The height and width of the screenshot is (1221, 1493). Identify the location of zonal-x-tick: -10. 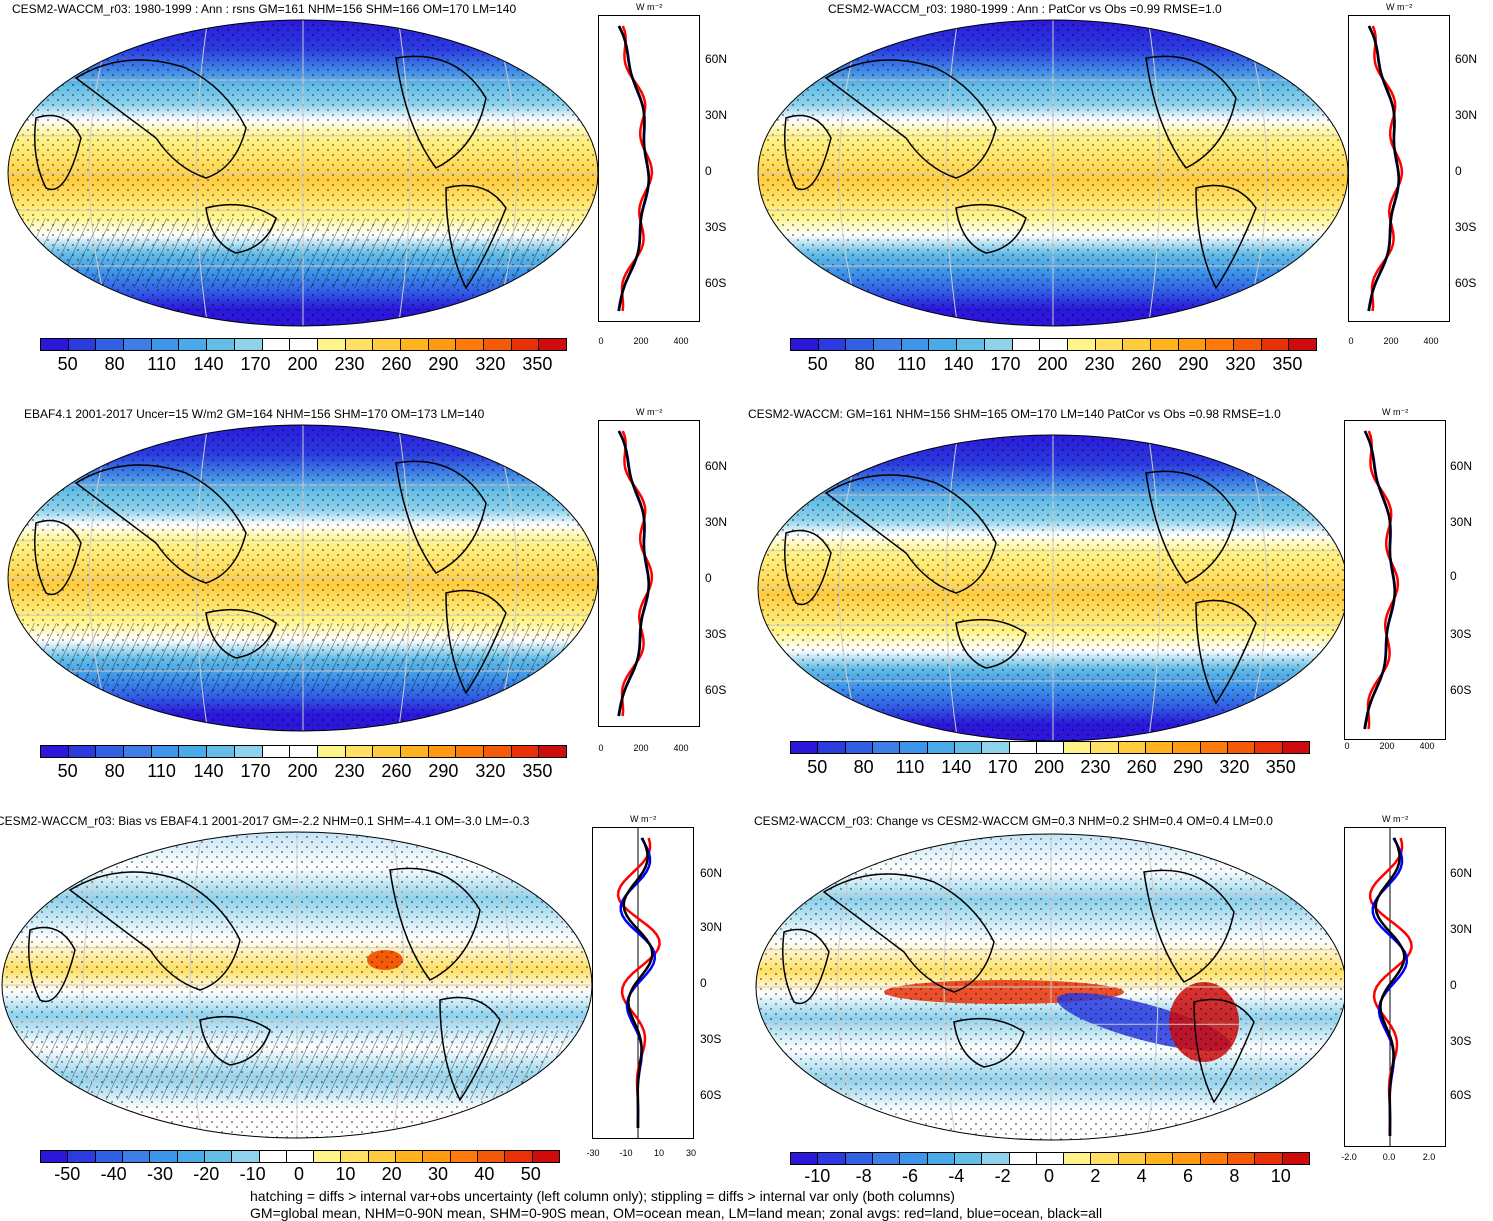
(626, 1153).